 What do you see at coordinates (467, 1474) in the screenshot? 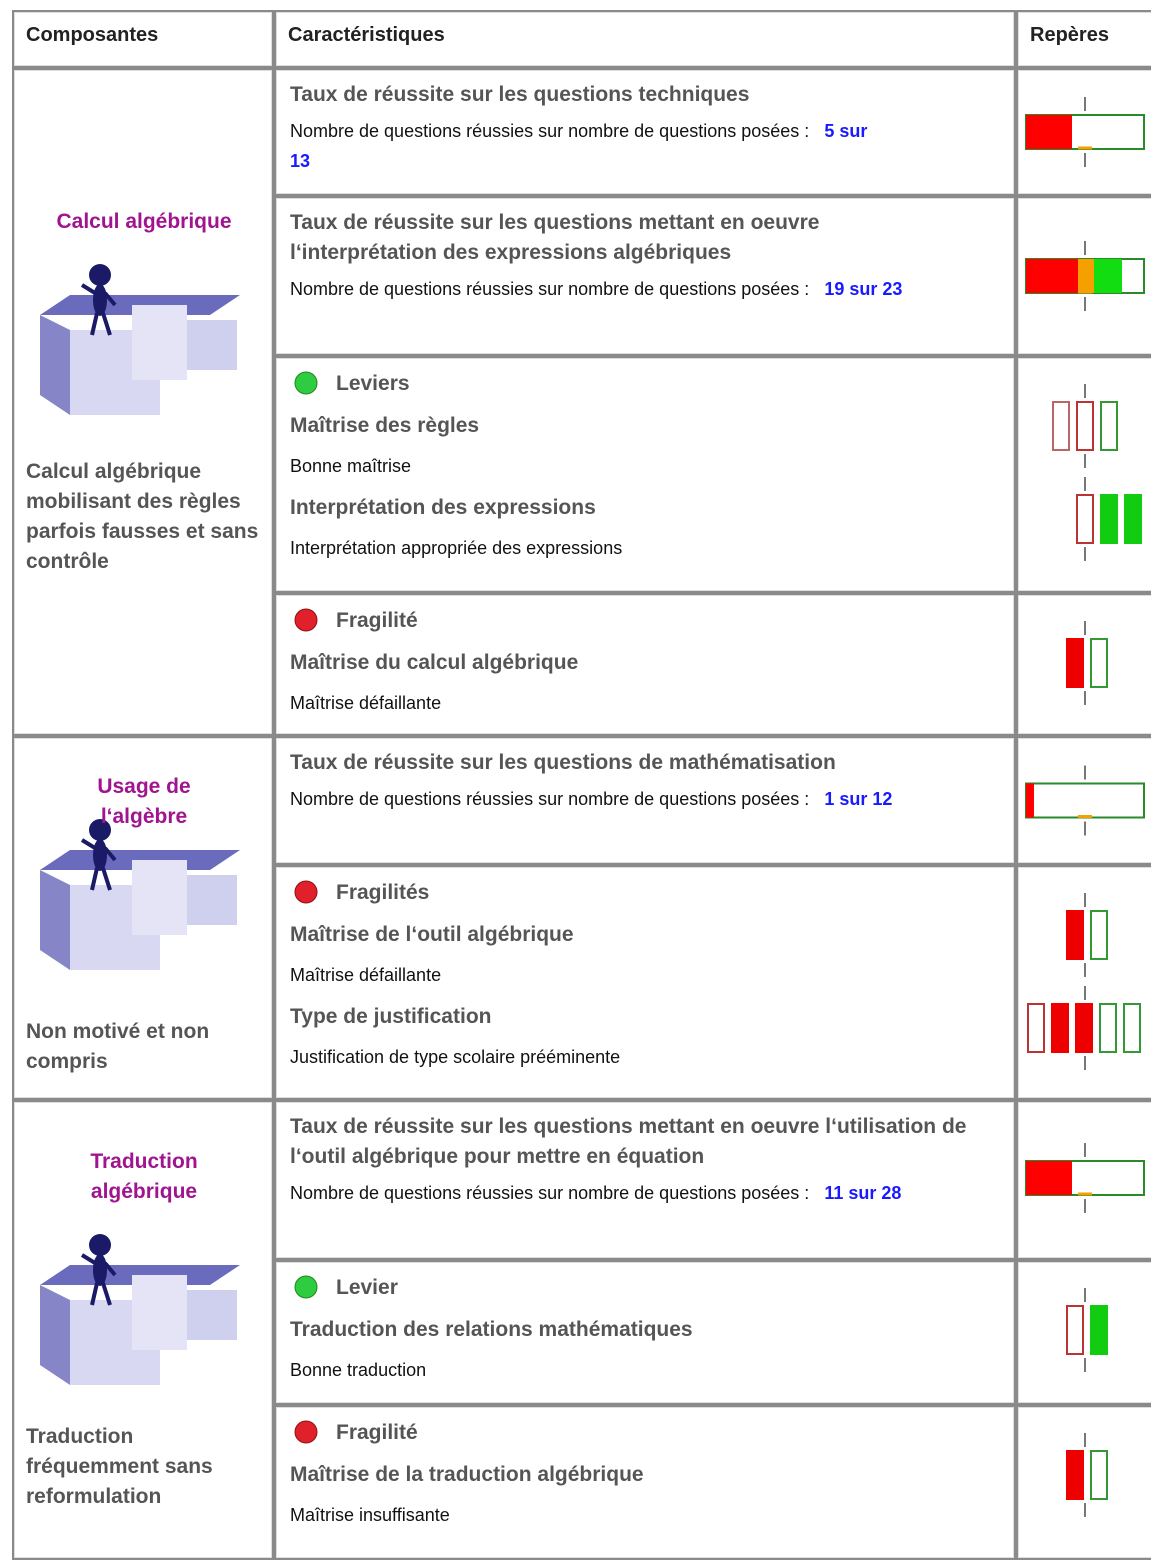
I see `item-title: Maîtrise de la traduction algébrique` at bounding box center [467, 1474].